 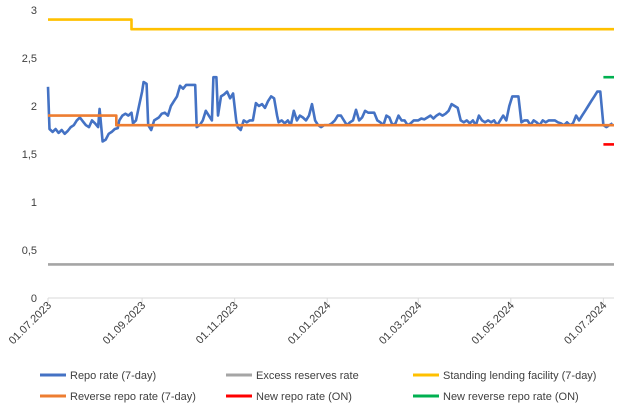 I want to click on legend-item: Standing lending facility (7-day), so click(x=504, y=376).